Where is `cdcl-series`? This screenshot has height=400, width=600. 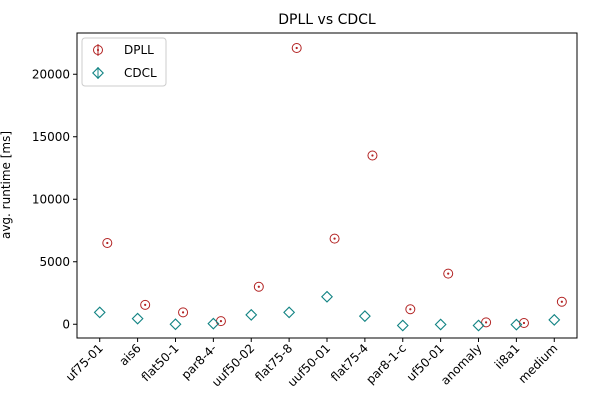 cdcl-series is located at coordinates (327, 311).